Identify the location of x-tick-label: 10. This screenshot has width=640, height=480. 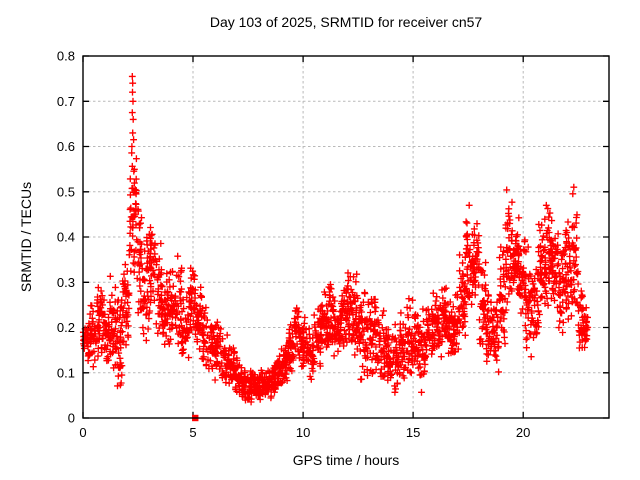
(303, 432).